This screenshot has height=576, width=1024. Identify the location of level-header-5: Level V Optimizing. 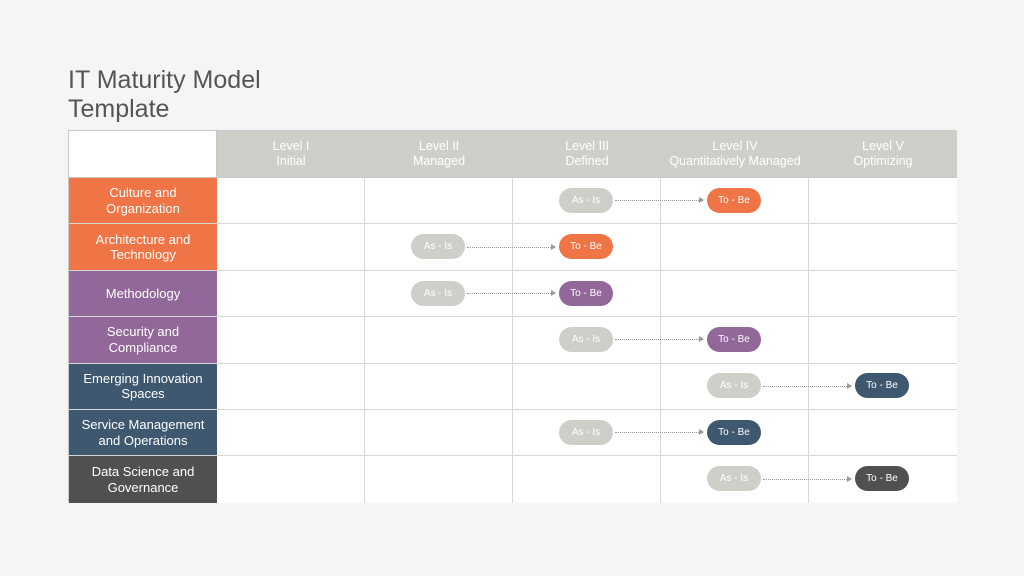
(883, 154).